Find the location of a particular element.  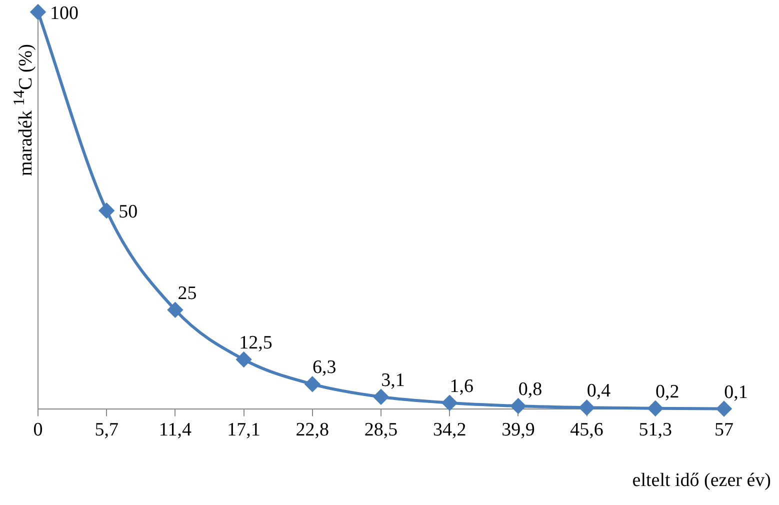

data-label: 0,4 is located at coordinates (599, 391).